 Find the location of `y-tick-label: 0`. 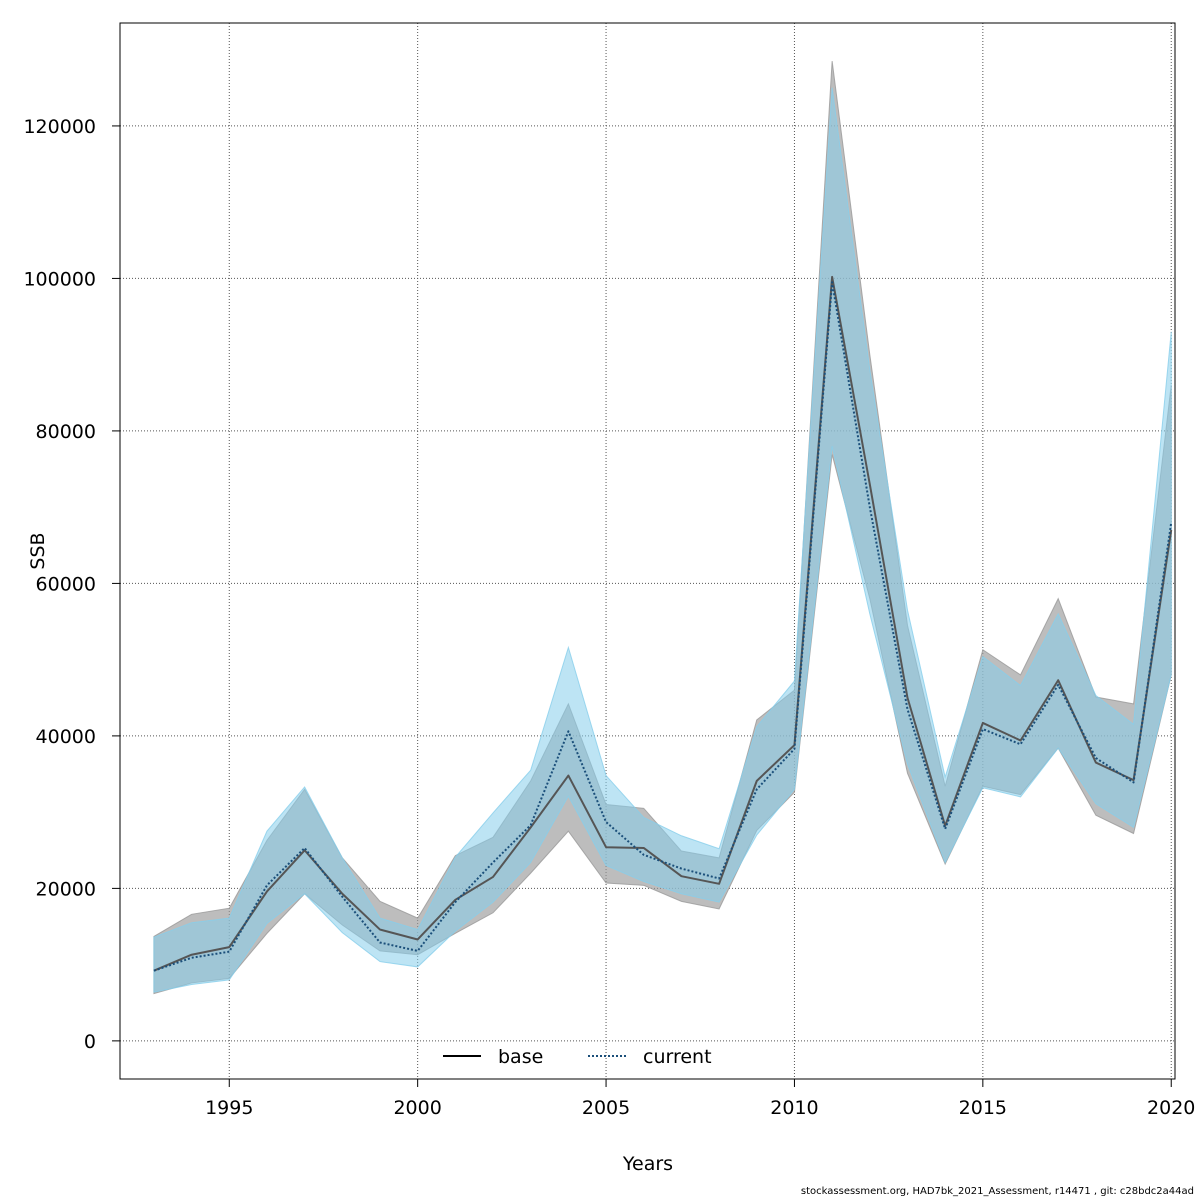

y-tick-label: 0 is located at coordinates (90, 1042).